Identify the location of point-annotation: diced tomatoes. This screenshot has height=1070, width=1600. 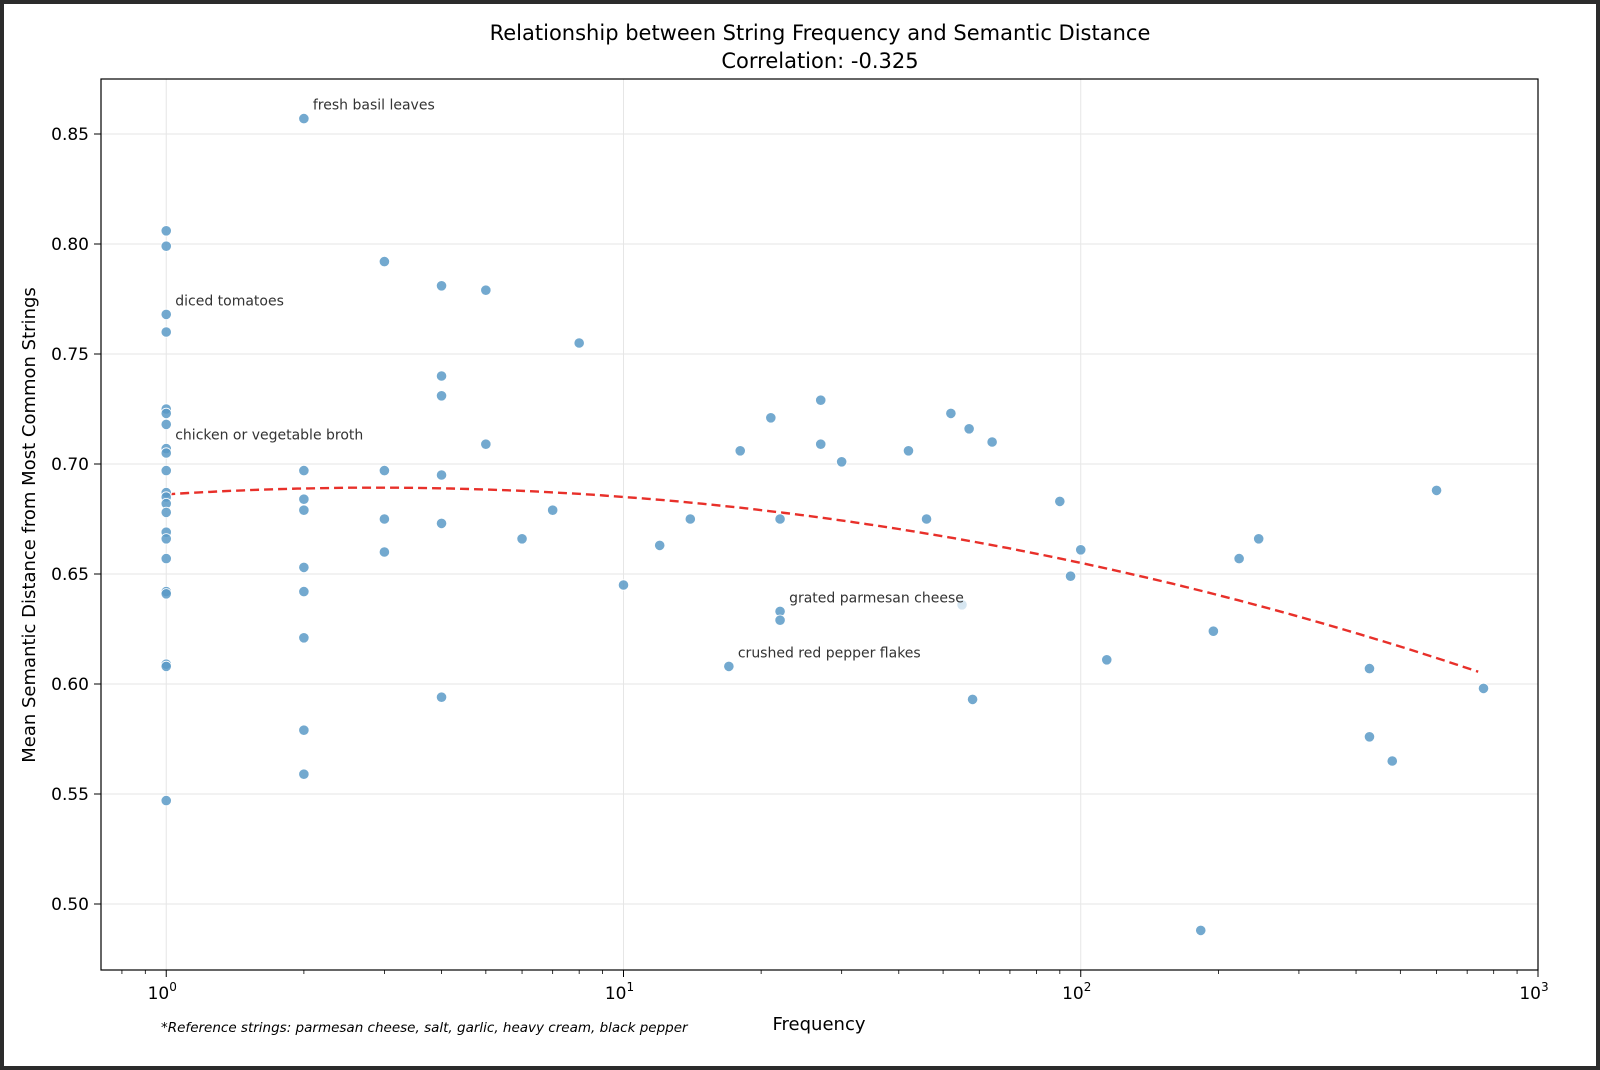
(229, 301).